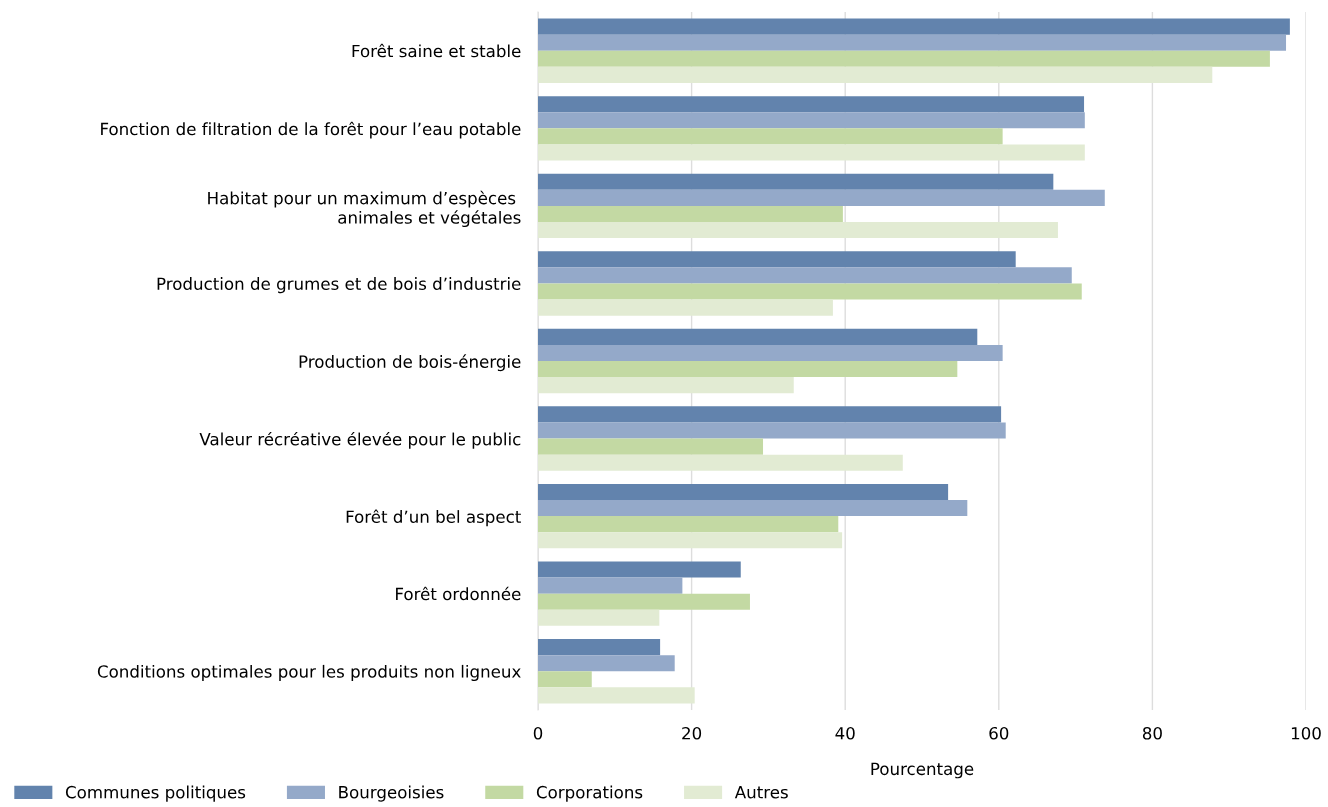 This screenshot has width=1328, height=807. Describe the element at coordinates (845, 733) in the screenshot. I see `x-tick-label: 40` at that location.